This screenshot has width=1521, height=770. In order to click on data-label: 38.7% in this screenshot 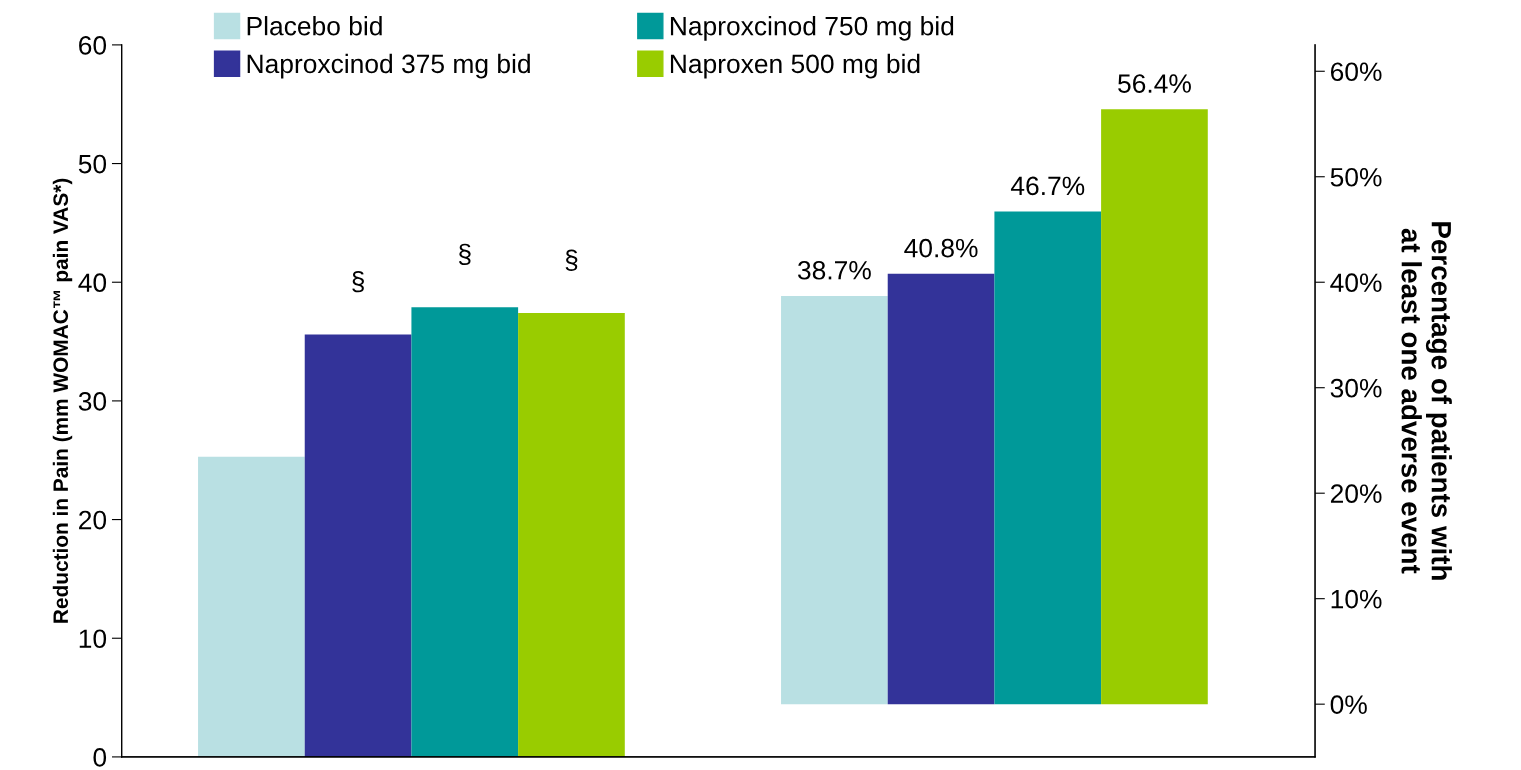, I will do `click(834, 270)`.